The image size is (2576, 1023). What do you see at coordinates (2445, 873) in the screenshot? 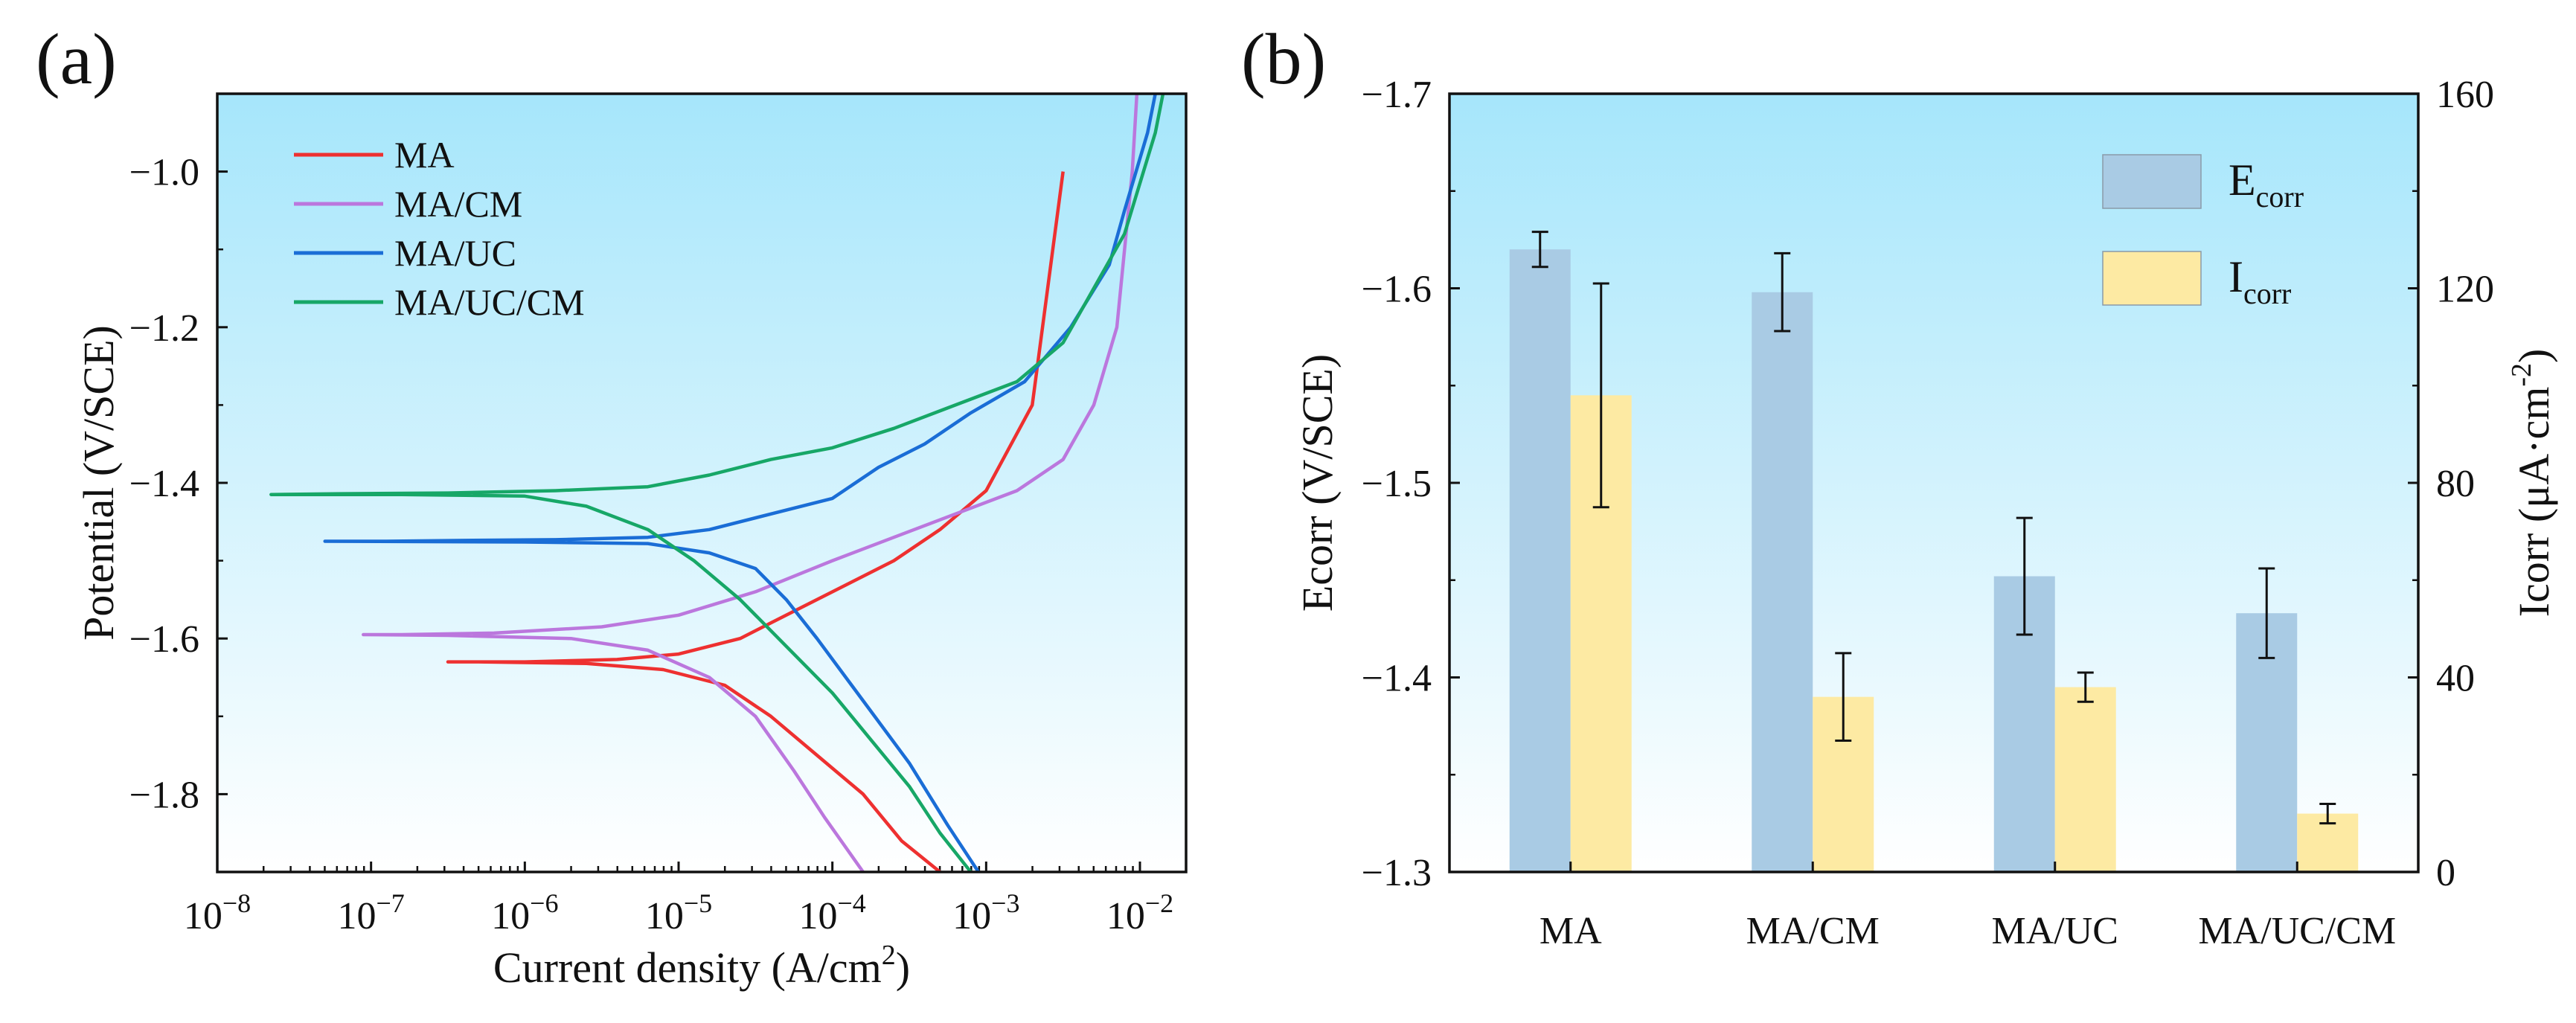
I see `right-y-tick-label: 0` at bounding box center [2445, 873].